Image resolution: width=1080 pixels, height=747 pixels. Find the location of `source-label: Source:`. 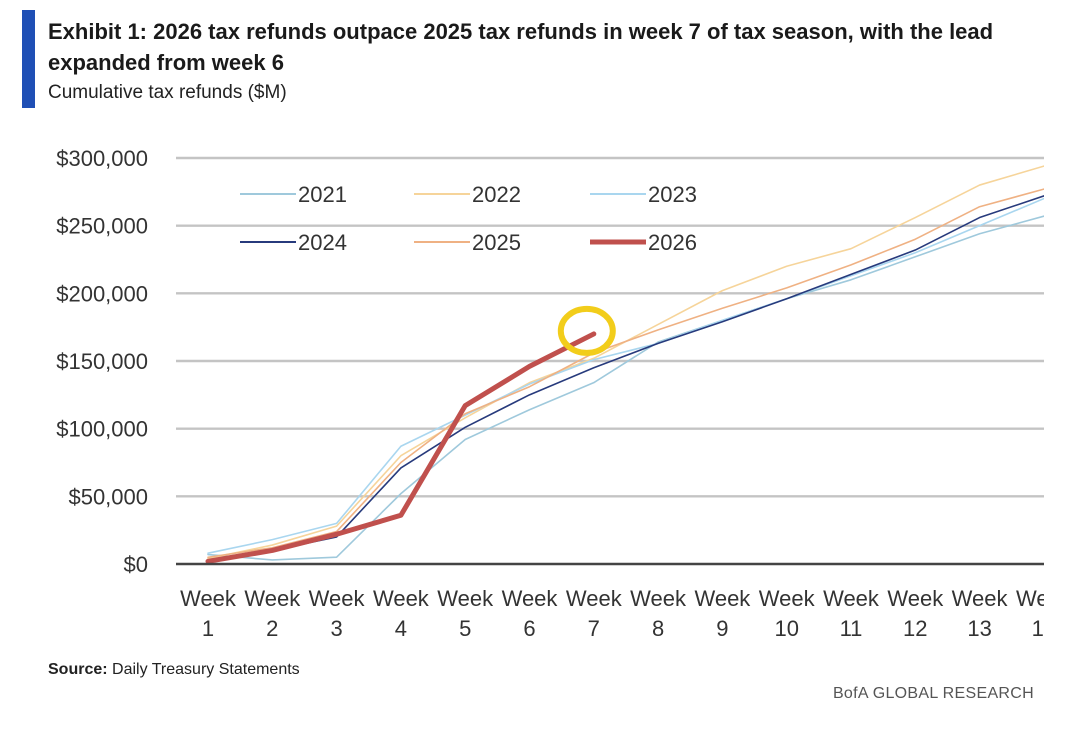

source-label: Source: is located at coordinates (78, 669).